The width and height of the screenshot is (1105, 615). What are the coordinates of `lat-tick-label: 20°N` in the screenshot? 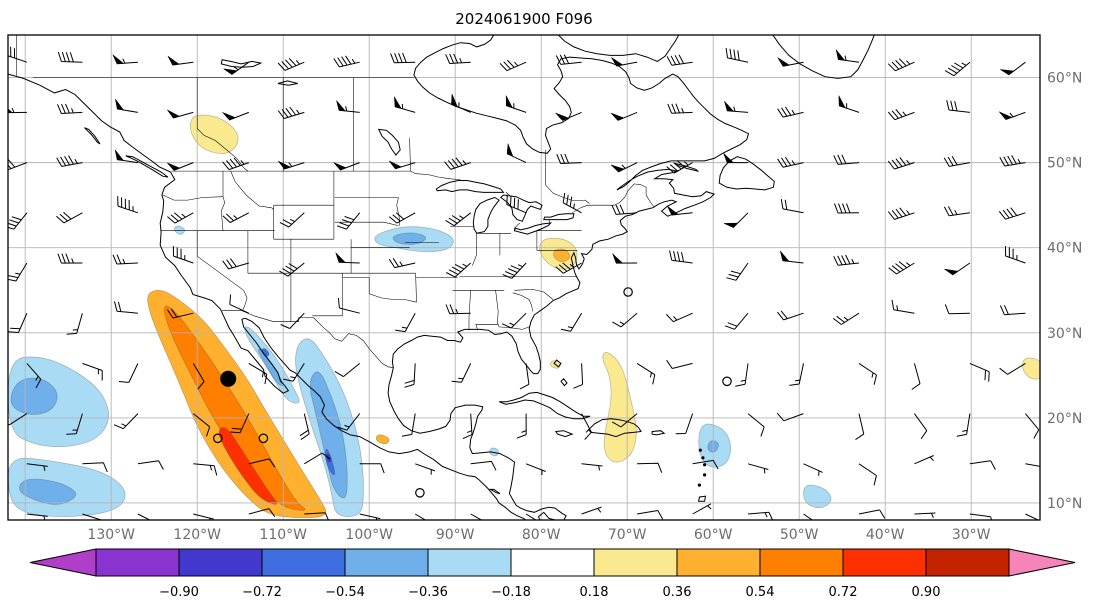 It's located at (1064, 419).